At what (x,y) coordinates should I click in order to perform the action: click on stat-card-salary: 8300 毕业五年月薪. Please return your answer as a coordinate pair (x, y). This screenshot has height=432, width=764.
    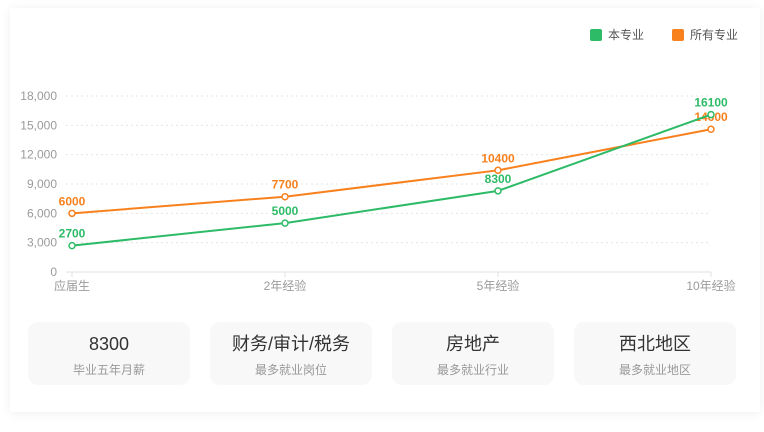
    Looking at the image, I should click on (109, 353).